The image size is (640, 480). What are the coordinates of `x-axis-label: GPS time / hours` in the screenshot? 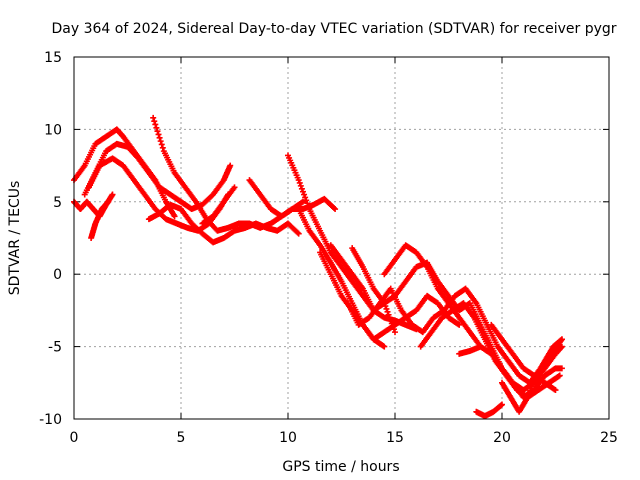 It's located at (340, 467).